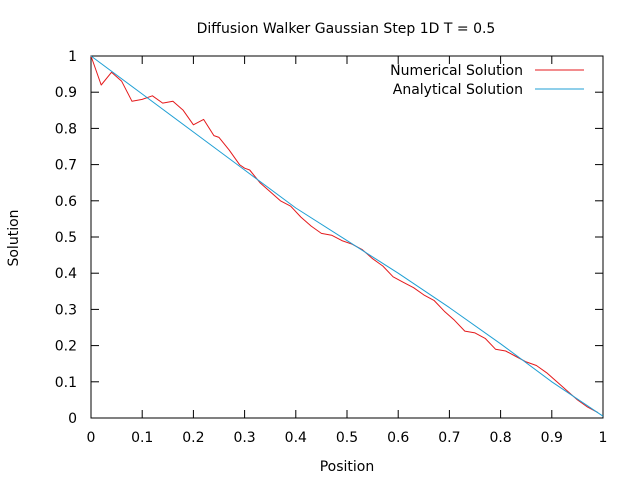  What do you see at coordinates (296, 438) in the screenshot?
I see `x-tick-label: 0.4` at bounding box center [296, 438].